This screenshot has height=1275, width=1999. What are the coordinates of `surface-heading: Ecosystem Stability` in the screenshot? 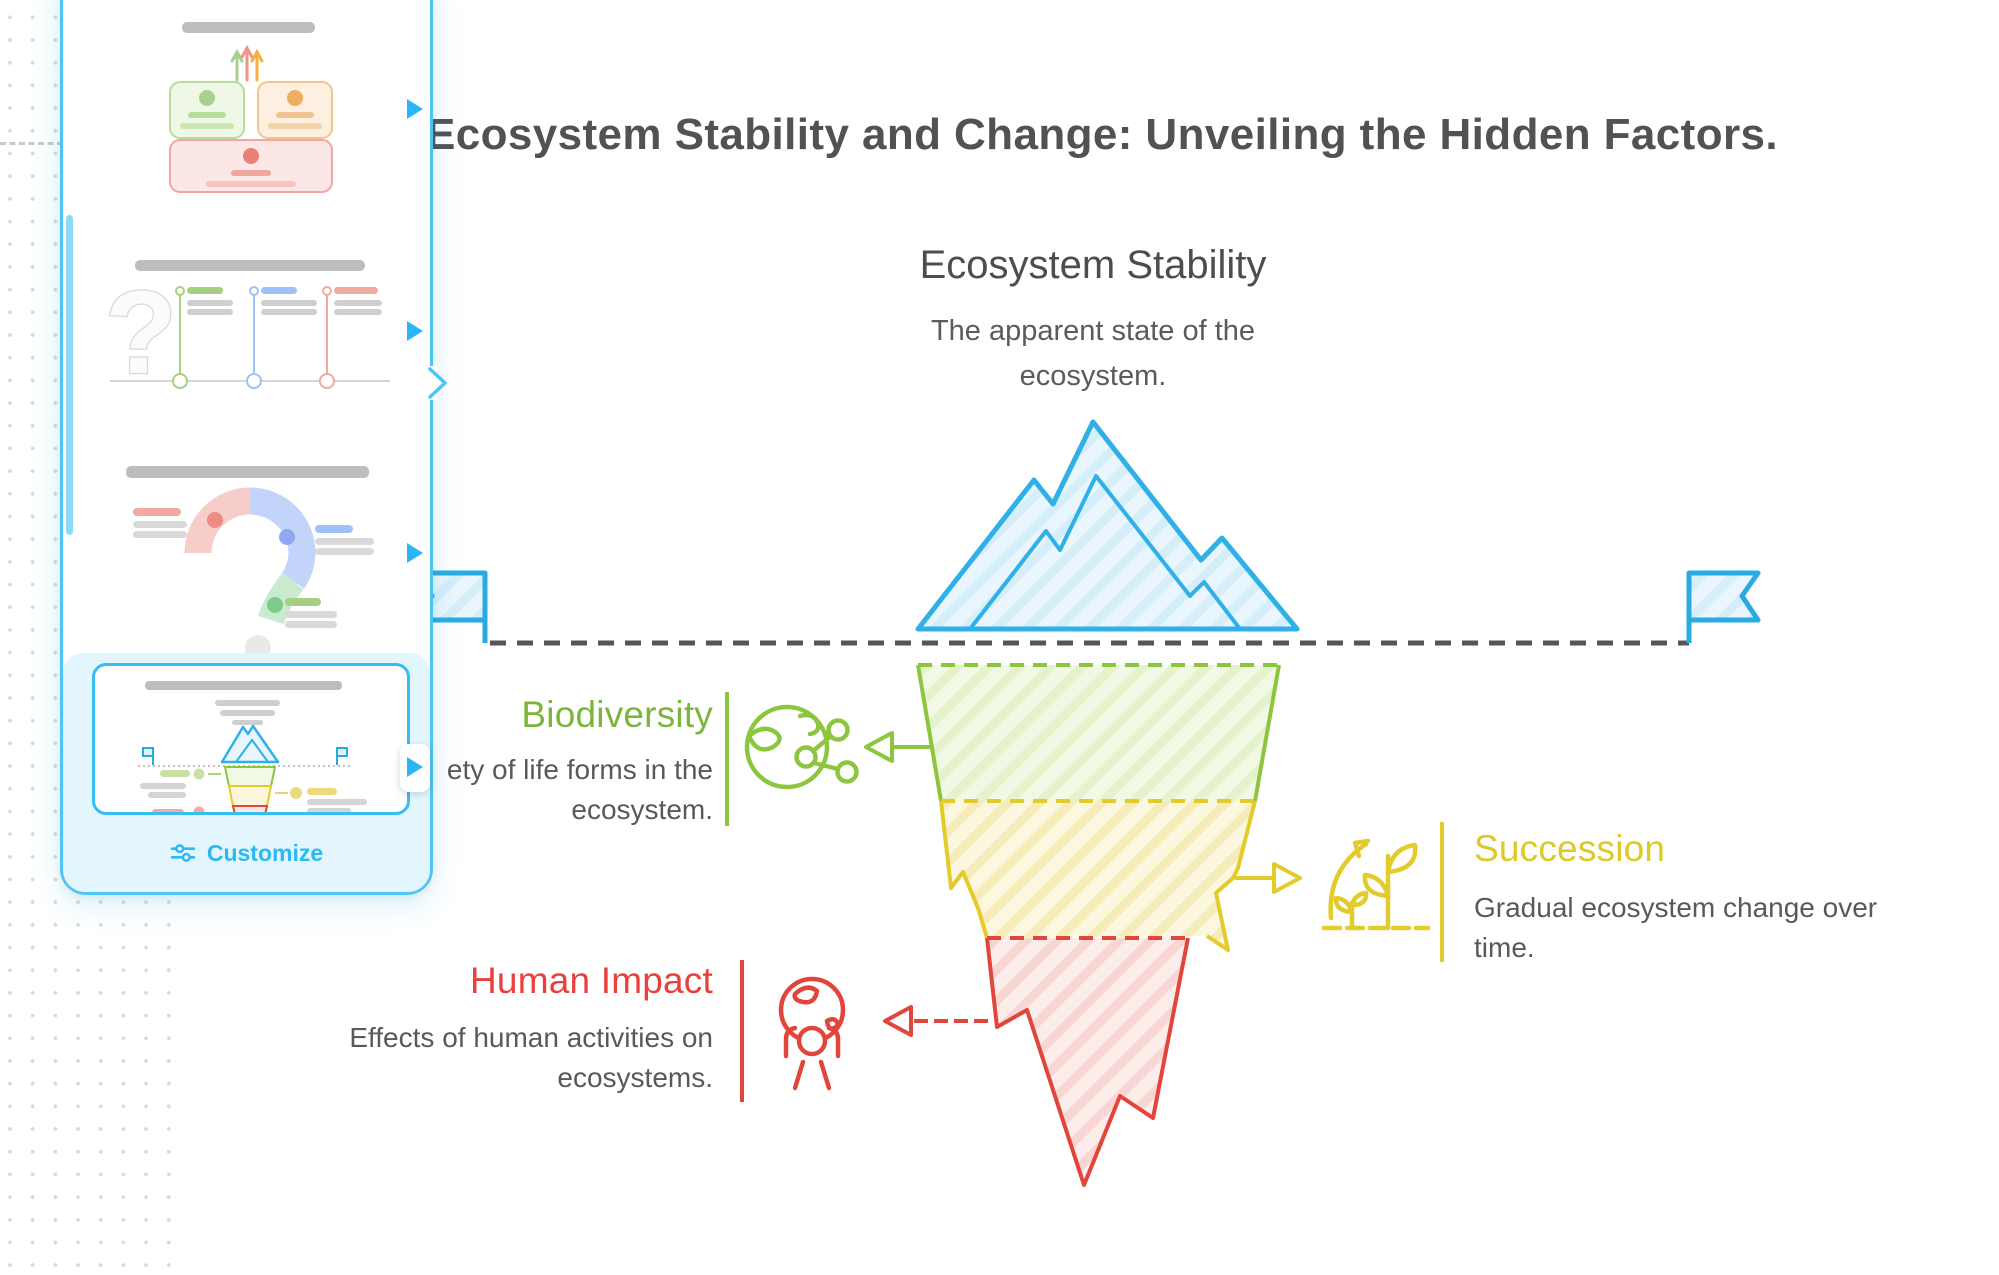 It's located at (1093, 265).